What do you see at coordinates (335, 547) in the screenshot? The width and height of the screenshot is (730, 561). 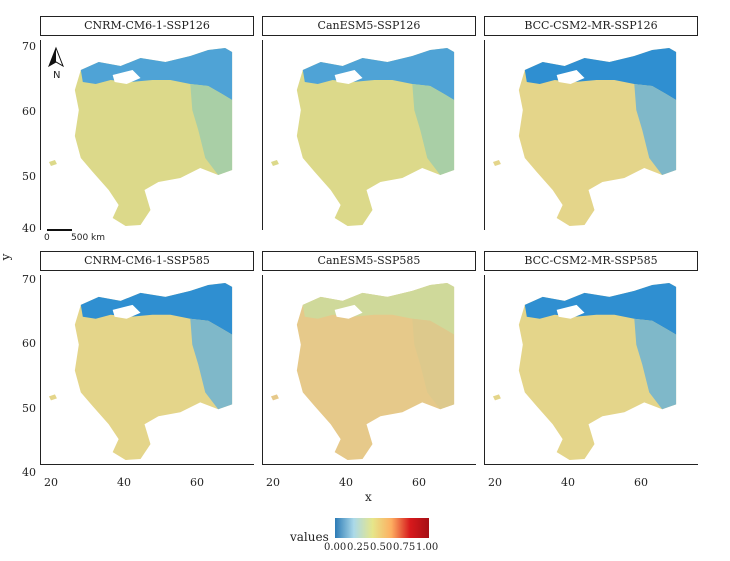 I see `legend-label: 0.00` at bounding box center [335, 547].